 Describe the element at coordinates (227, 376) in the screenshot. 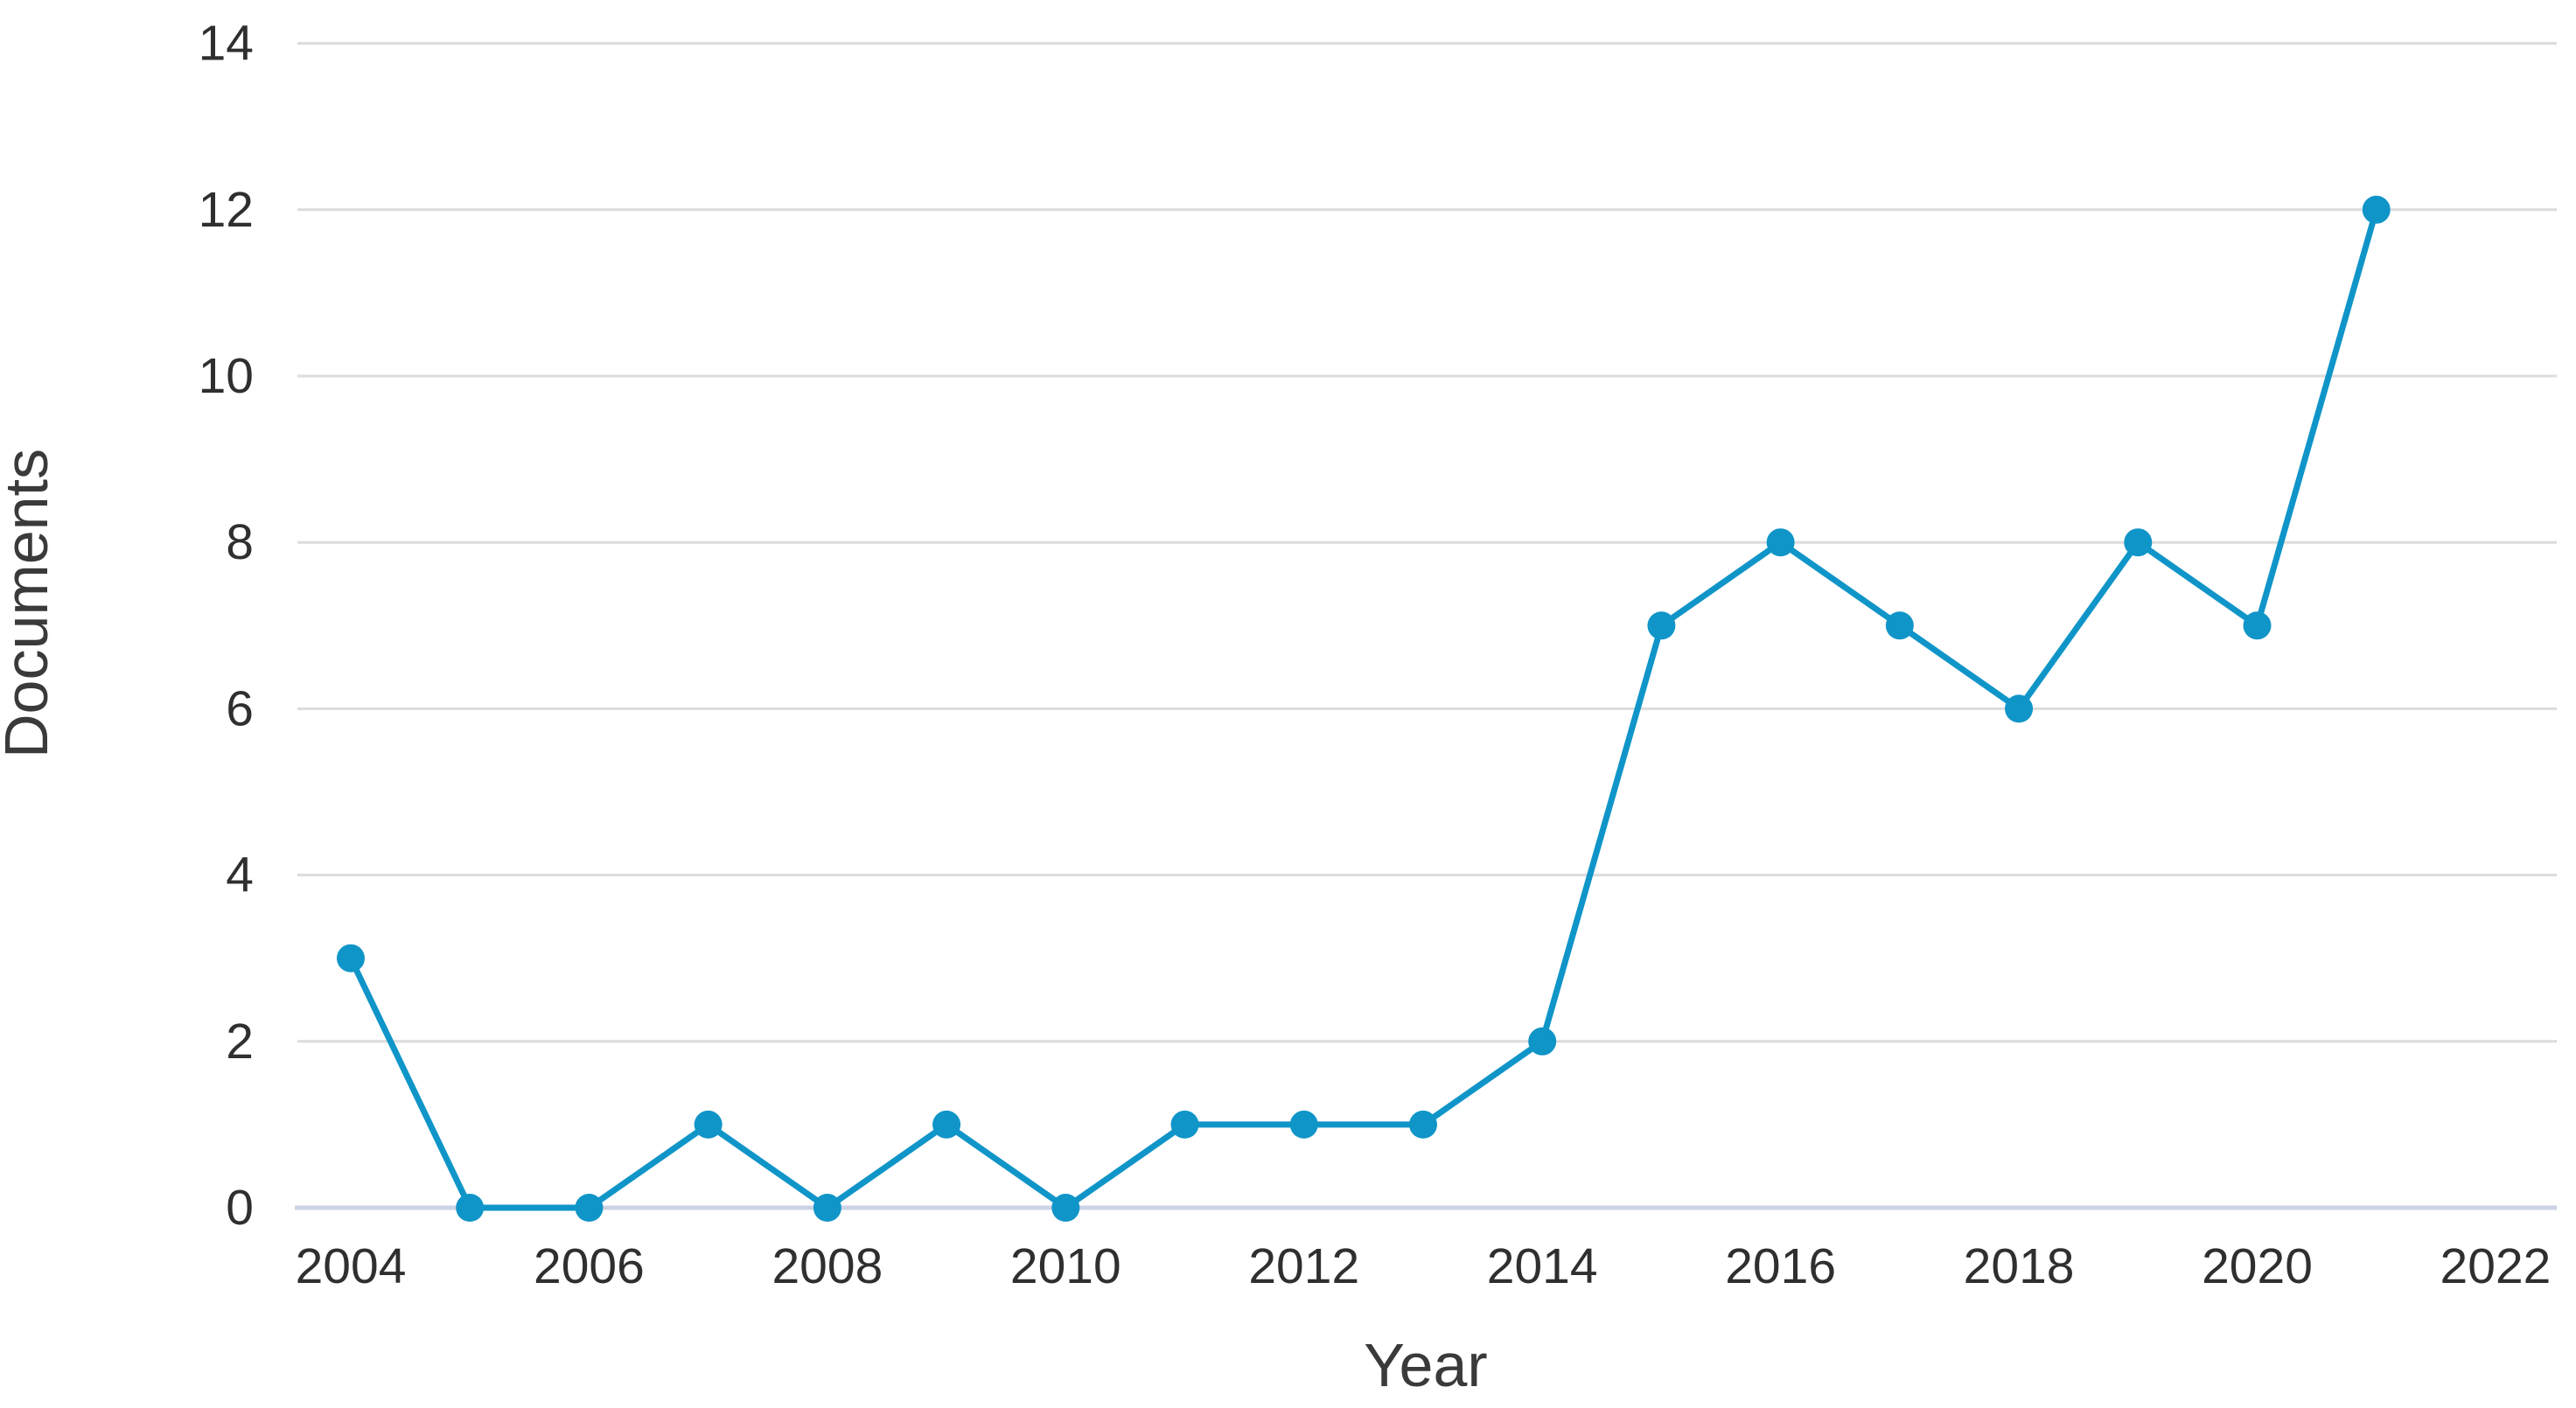

I see `y-tick-label: 10` at that location.